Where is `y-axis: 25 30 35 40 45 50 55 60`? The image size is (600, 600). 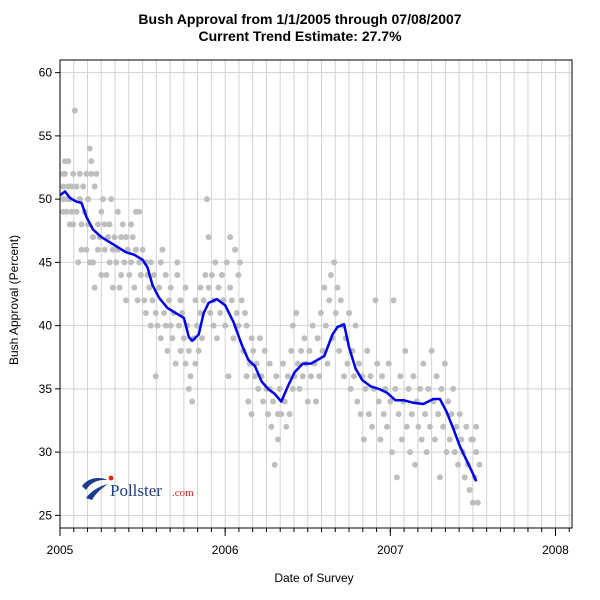
y-axis: 25 30 35 40 45 50 55 60 is located at coordinates (49, 294).